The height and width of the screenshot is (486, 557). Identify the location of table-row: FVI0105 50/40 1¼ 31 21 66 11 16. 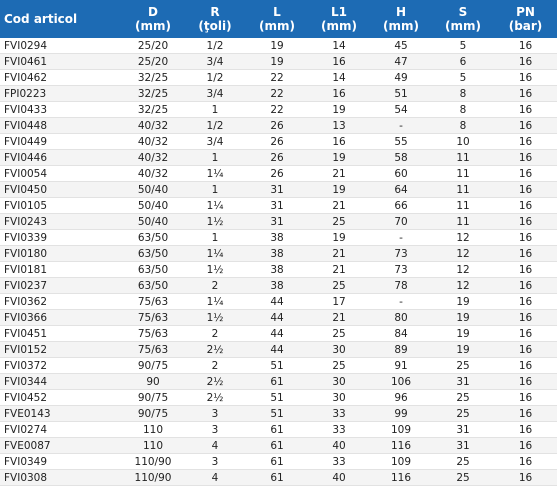
(278, 205).